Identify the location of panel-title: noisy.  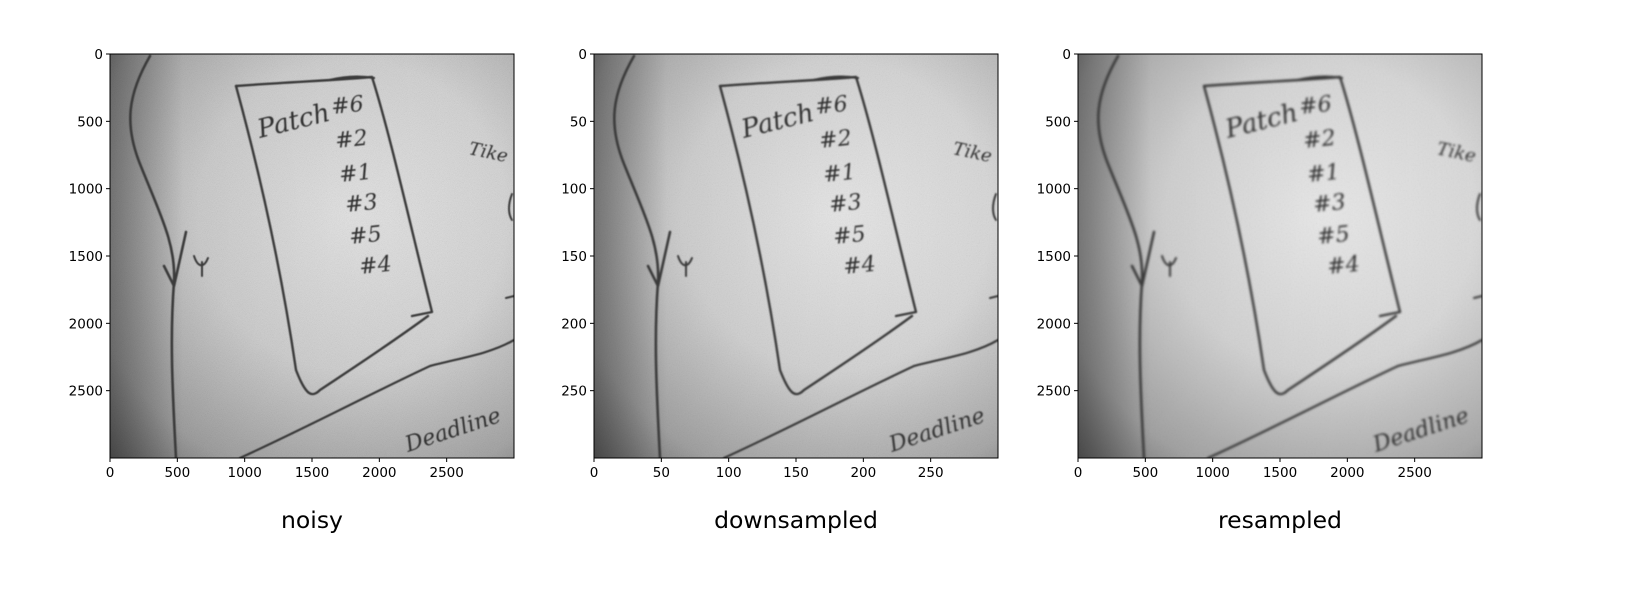
(312, 520).